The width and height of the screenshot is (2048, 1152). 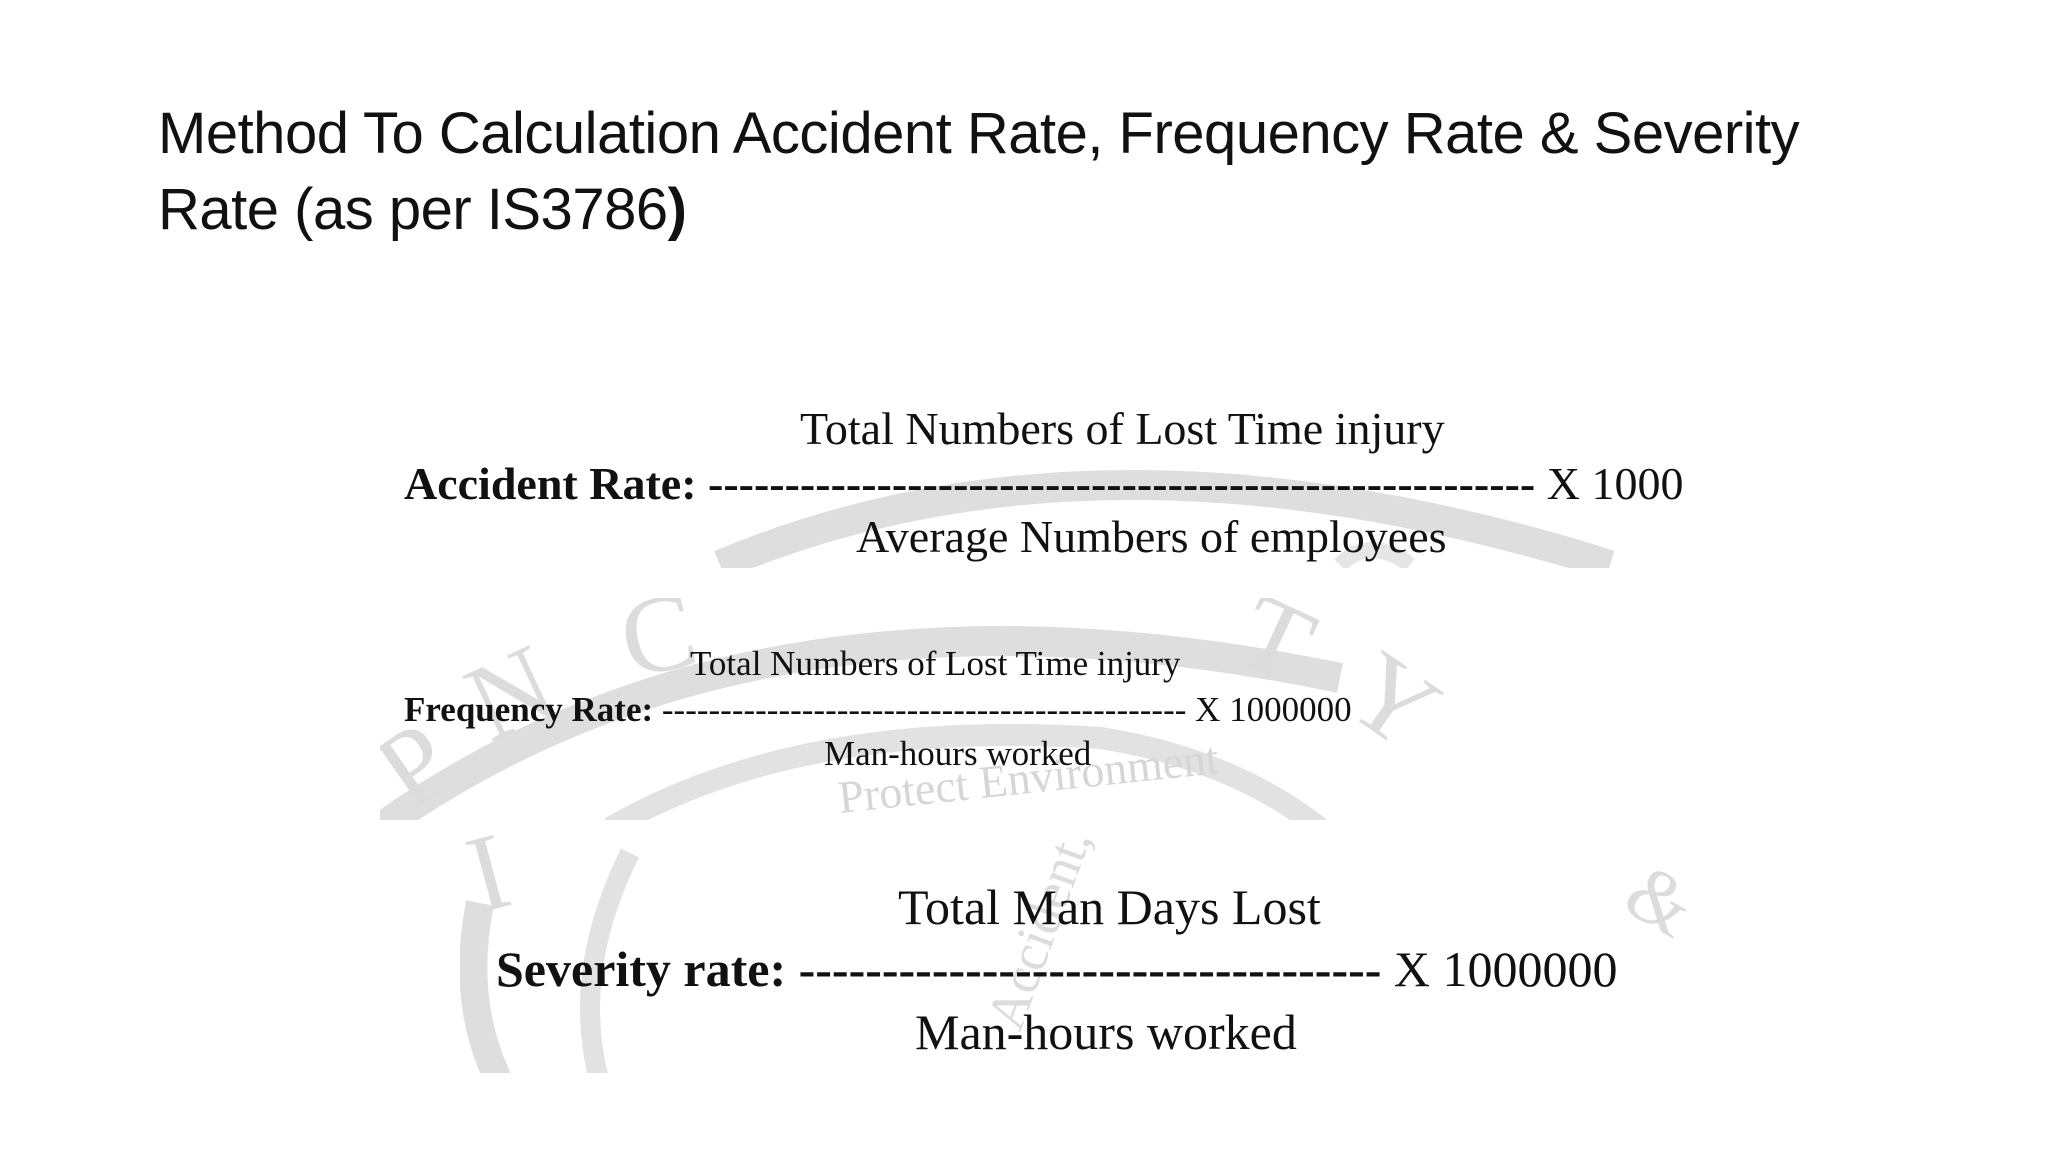 I want to click on severity-denominator: Man-hours worked, so click(x=1106, y=1032).